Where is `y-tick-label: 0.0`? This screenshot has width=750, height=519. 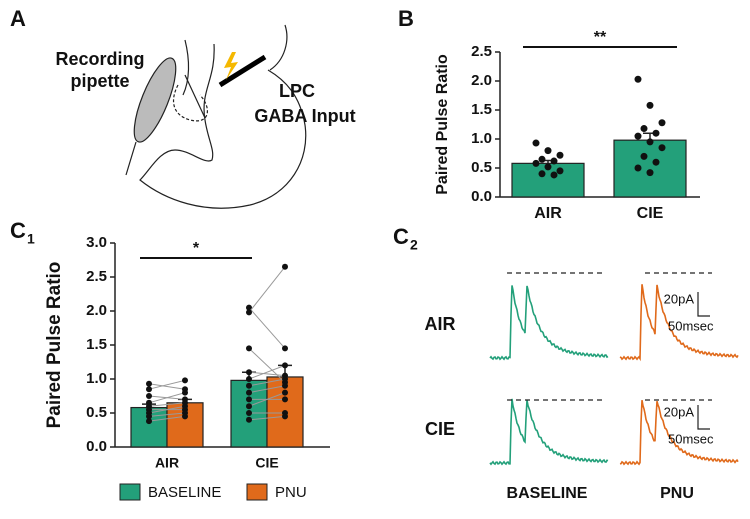 y-tick-label: 0.0 is located at coordinates (96, 446).